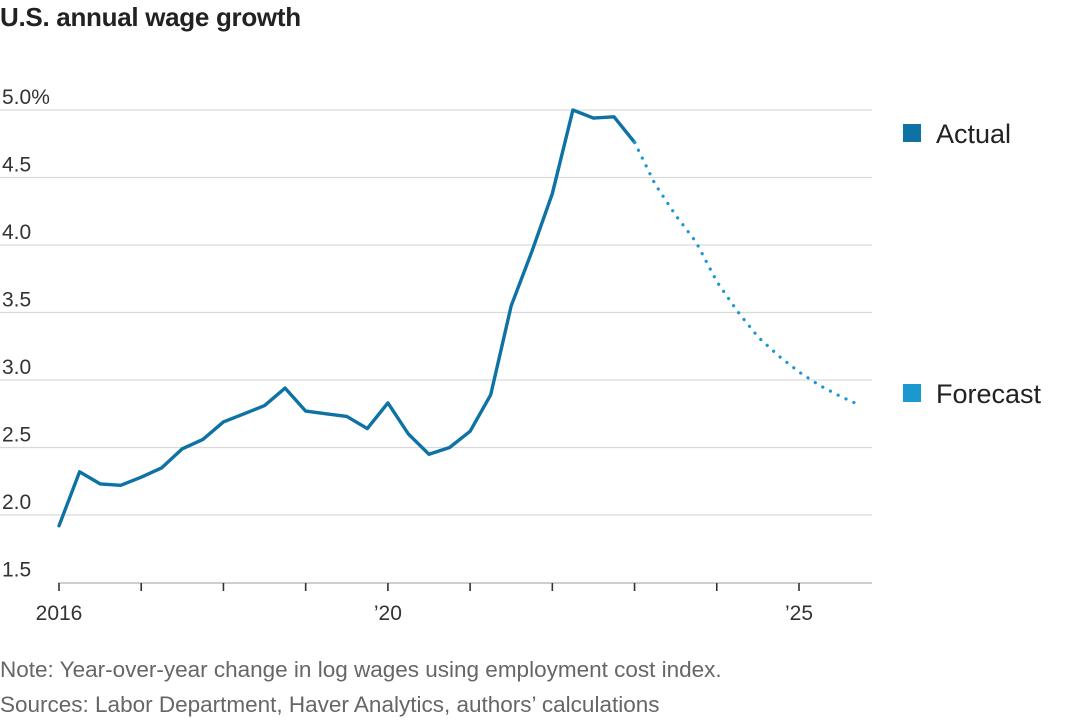  I want to click on y-tick-label: 2.0, so click(16, 502).